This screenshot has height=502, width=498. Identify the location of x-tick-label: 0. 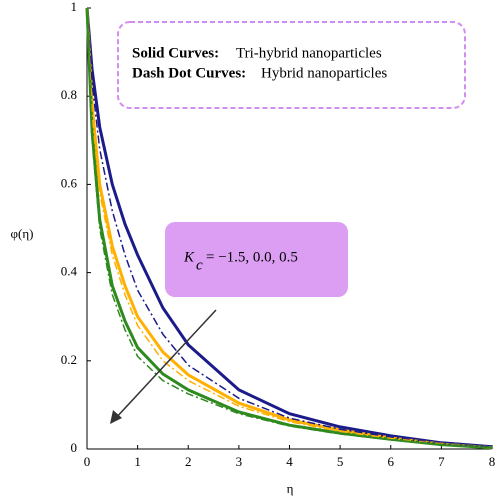
(87, 461).